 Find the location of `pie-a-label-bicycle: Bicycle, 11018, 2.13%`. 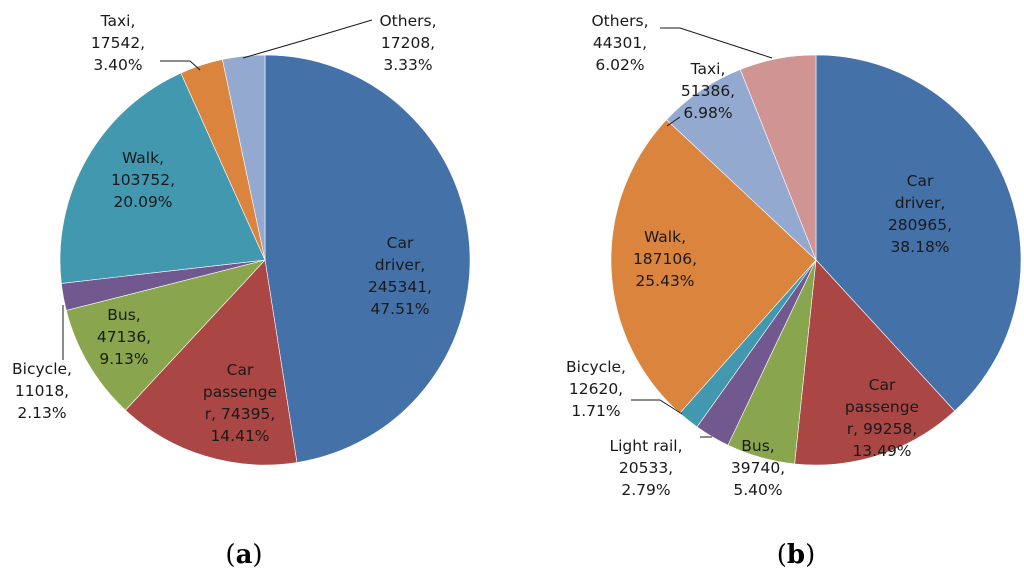

pie-a-label-bicycle: Bicycle, 11018, 2.13% is located at coordinates (42, 391).